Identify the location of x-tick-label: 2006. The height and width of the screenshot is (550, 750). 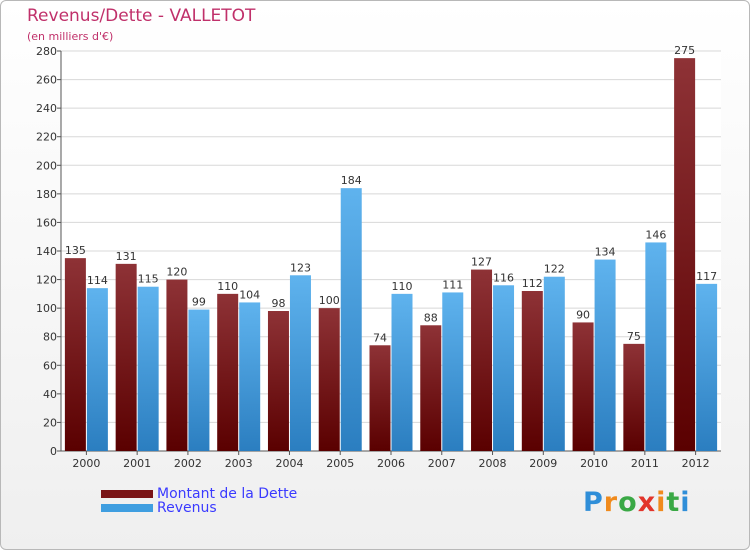
(391, 463).